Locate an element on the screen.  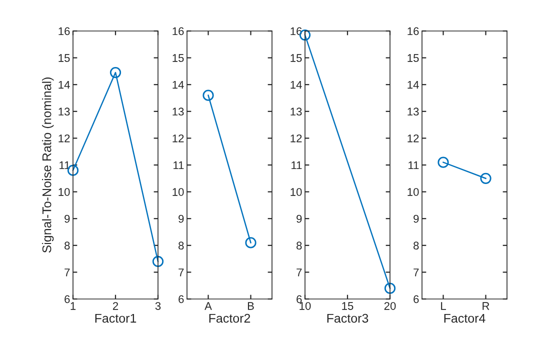
x-tick-label: R is located at coordinates (486, 306).